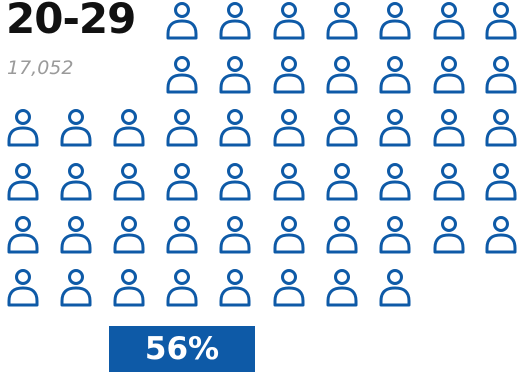 This screenshot has width=522, height=373. What do you see at coordinates (71, 21) in the screenshot?
I see `chart-title: 20-29` at bounding box center [71, 21].